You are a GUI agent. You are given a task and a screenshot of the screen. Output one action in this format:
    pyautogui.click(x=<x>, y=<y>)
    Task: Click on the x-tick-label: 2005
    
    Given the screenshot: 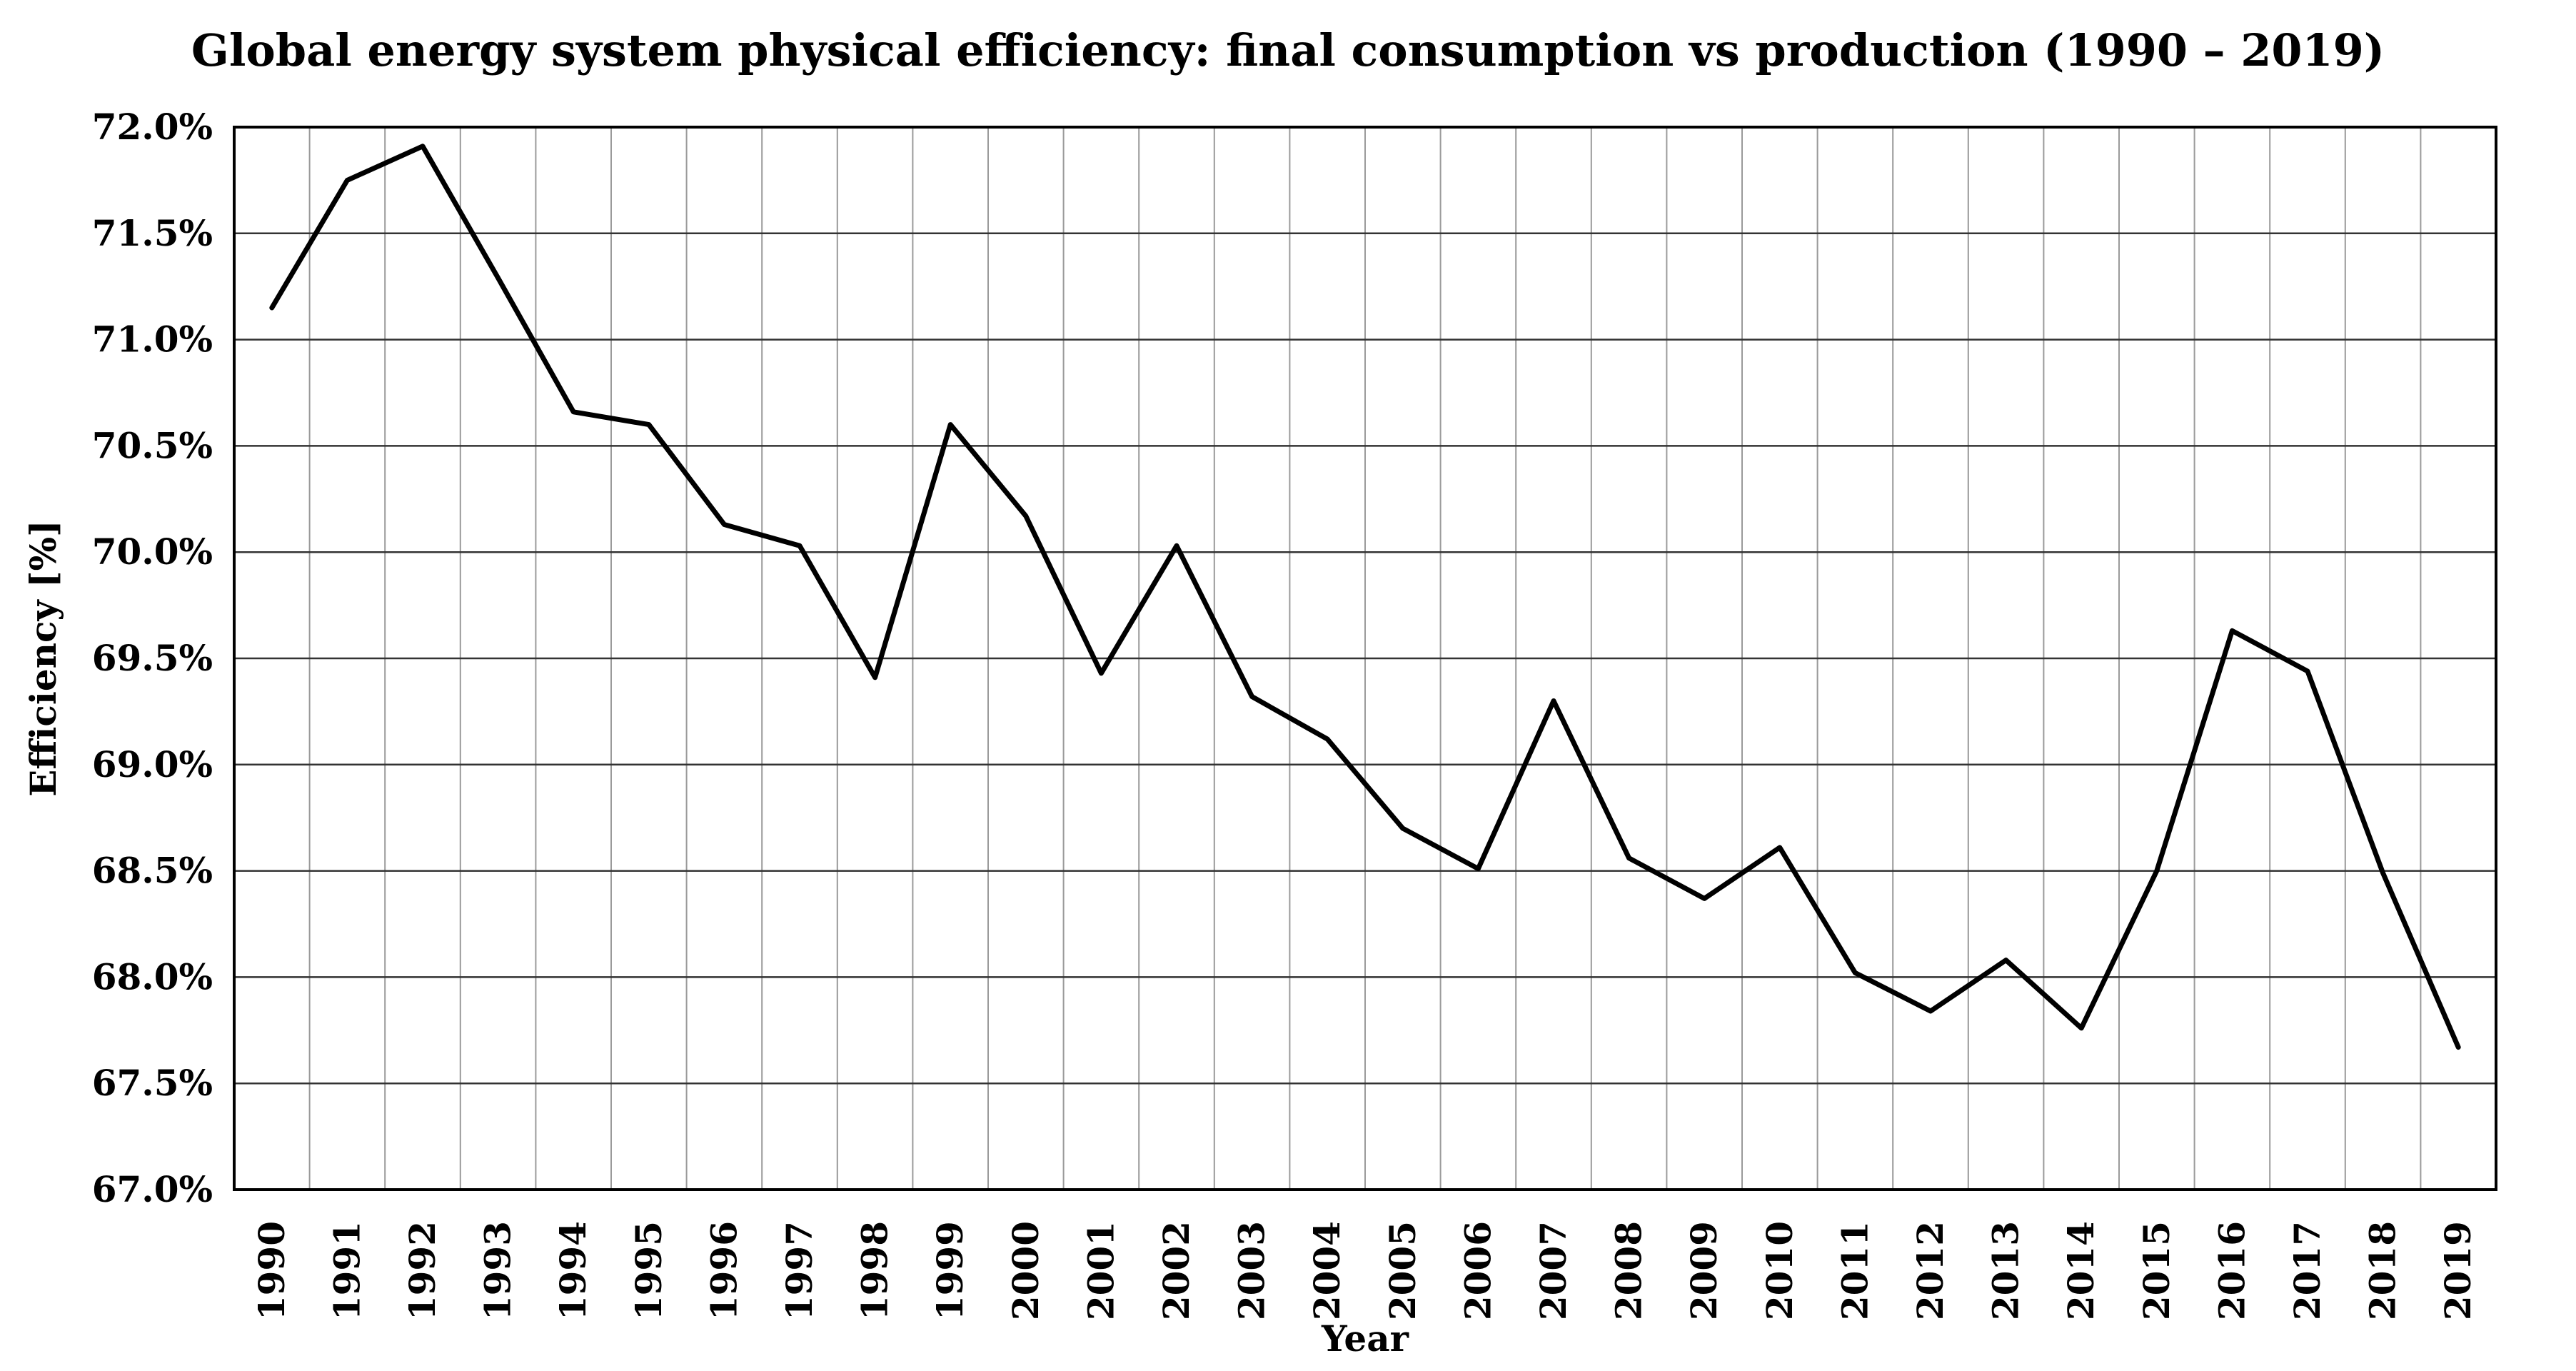 What is the action you would take?
    pyautogui.click(x=1403, y=1270)
    